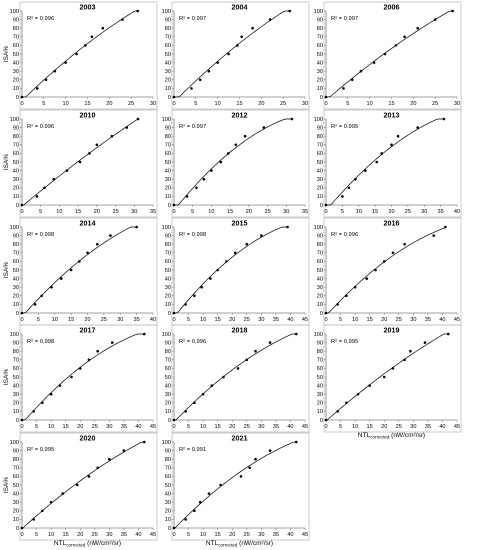 This screenshot has height=550, width=477. What do you see at coordinates (255, 543) in the screenshot?
I see `x-label-unit: (nW/cm²/sr)` at bounding box center [255, 543].